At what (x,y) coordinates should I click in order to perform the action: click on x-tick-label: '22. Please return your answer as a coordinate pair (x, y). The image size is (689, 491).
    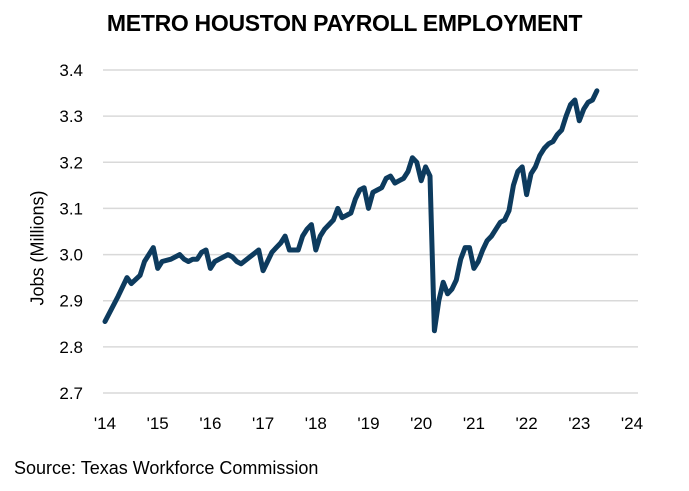
    Looking at the image, I should click on (527, 423).